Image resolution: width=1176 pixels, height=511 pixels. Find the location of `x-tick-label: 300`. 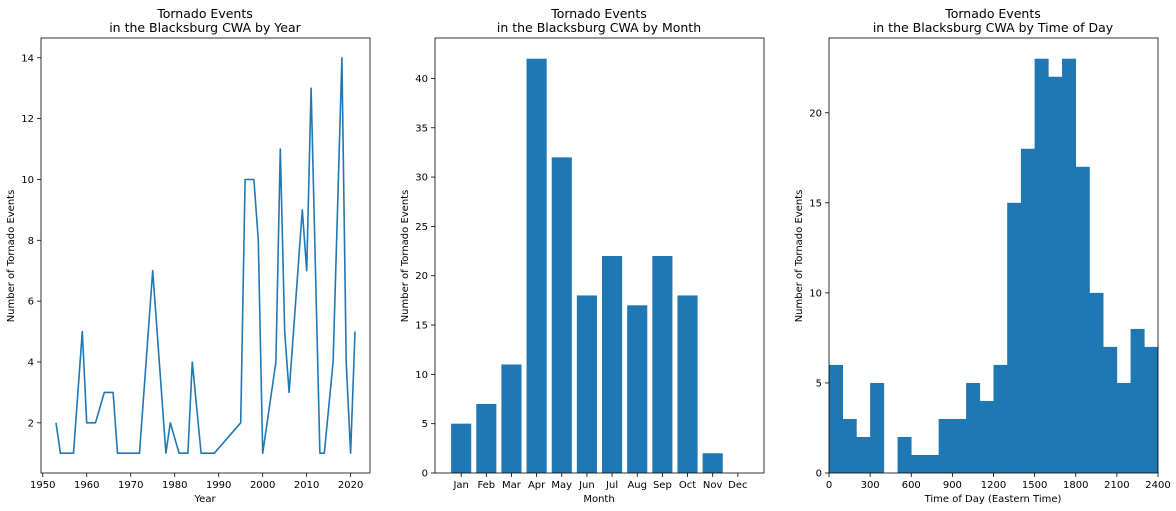

x-tick-label: 300 is located at coordinates (870, 485).